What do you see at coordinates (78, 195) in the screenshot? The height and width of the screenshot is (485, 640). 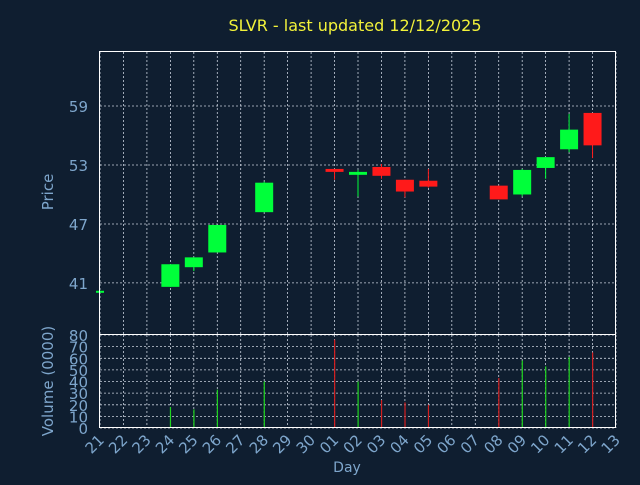 I see `price-y-tick-labels: 41 47 53 59` at bounding box center [78, 195].